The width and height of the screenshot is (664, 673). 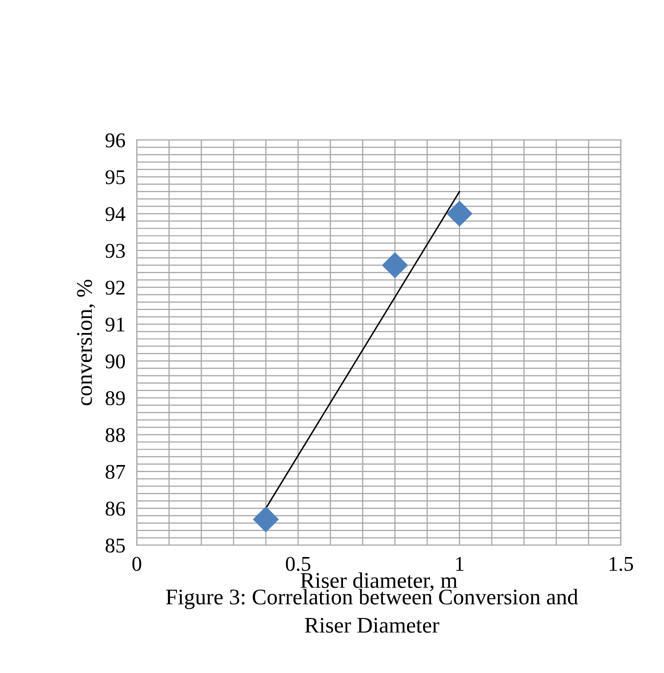 I want to click on y-axis-title: conversion, %, so click(x=86, y=343).